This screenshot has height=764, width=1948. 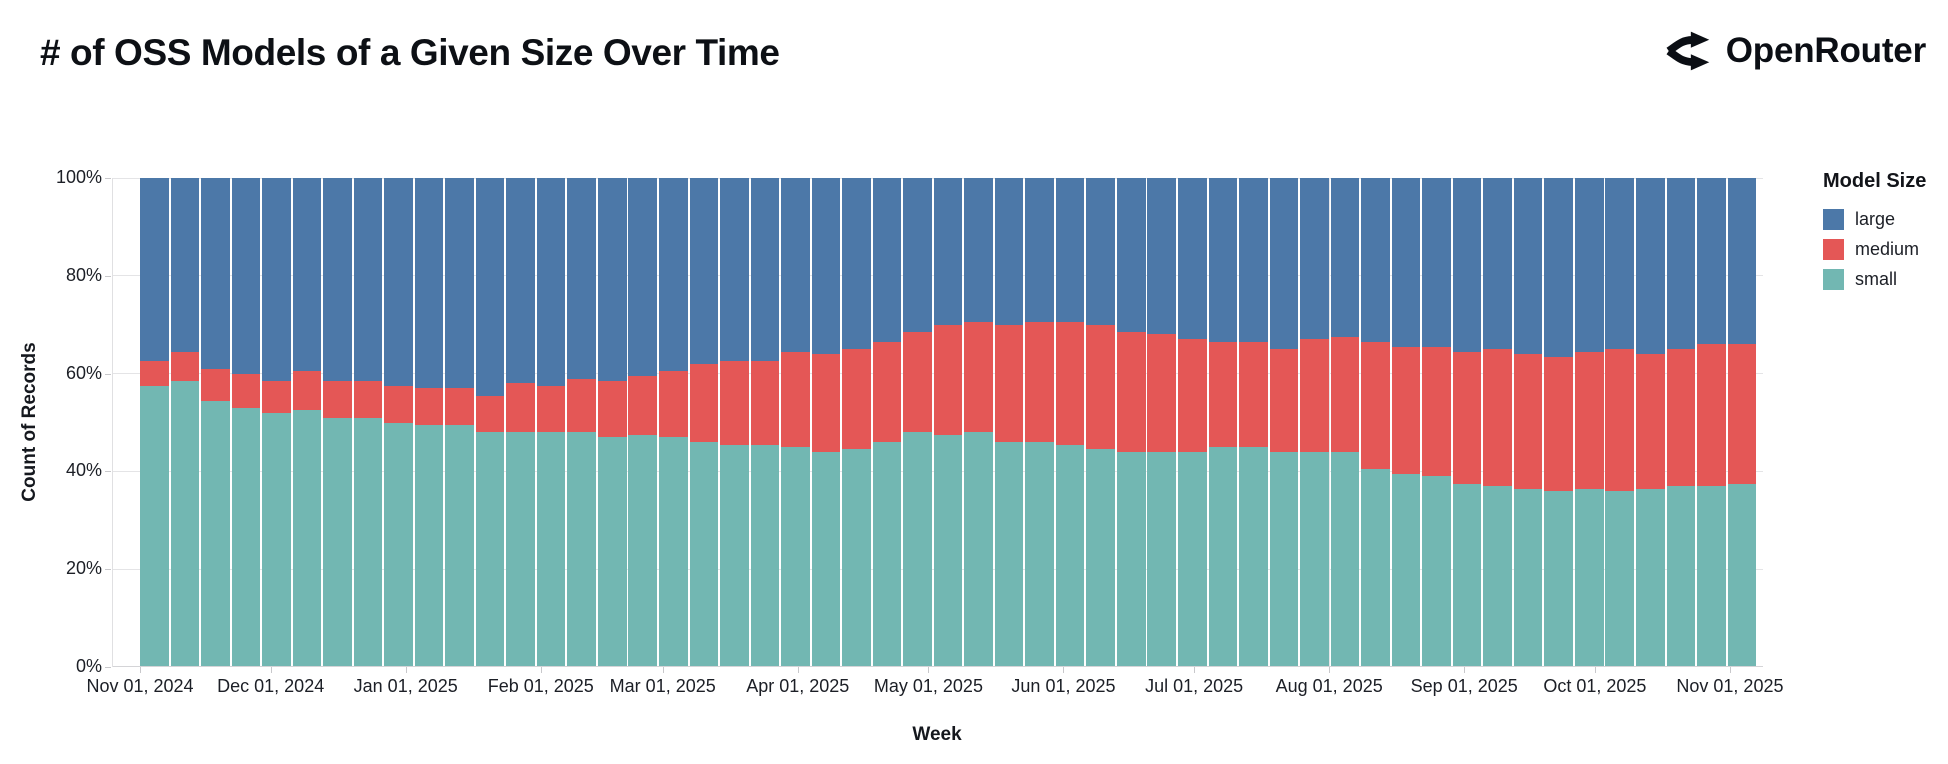 I want to click on openrouter-brand: OpenRouter, so click(x=1796, y=51).